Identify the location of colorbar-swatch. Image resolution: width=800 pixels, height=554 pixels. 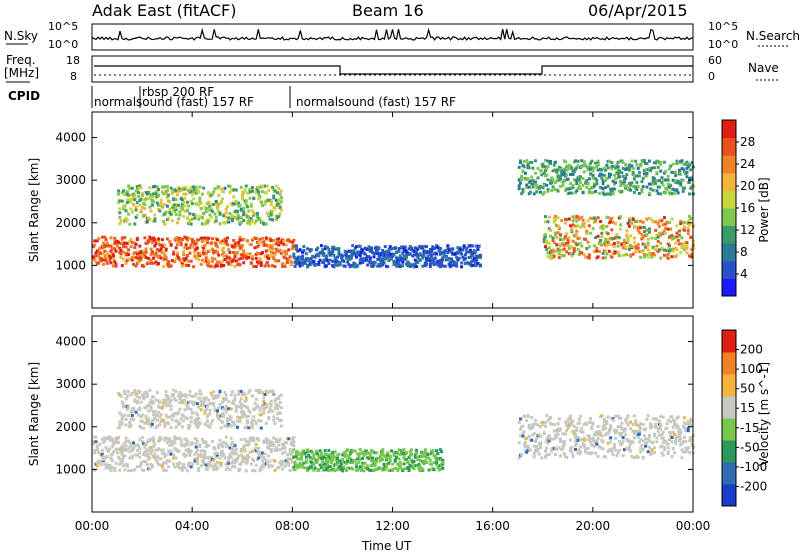
(729, 181).